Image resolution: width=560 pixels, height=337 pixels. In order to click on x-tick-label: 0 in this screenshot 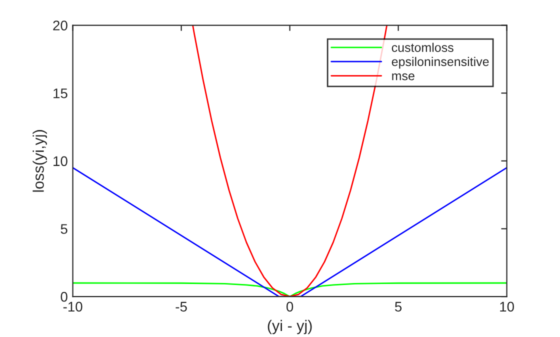, I will do `click(290, 307)`.